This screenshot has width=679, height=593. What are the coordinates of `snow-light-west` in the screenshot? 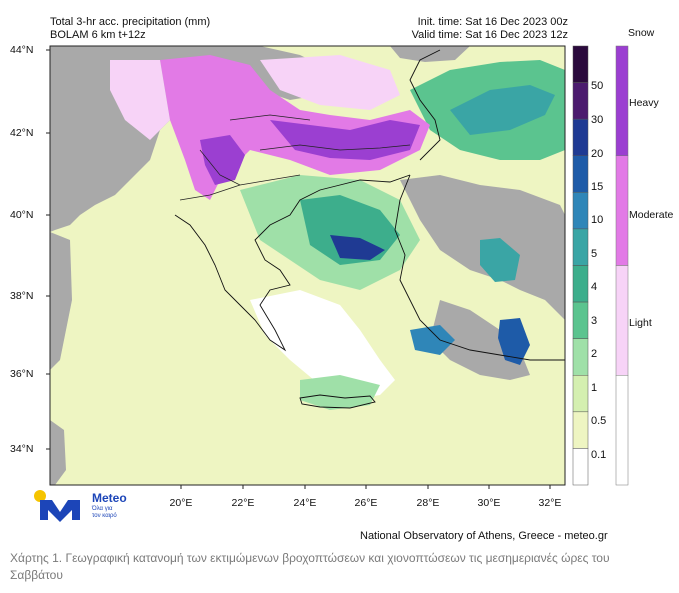 It's located at (140, 100).